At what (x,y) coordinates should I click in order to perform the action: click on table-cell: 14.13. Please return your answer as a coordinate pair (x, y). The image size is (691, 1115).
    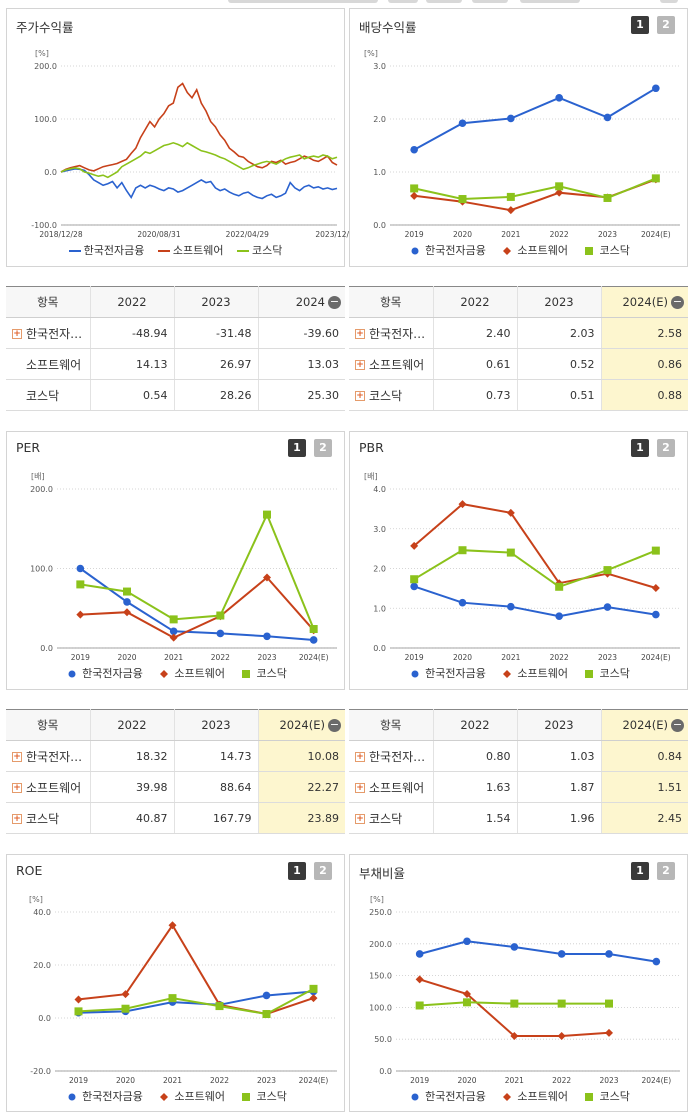
    Looking at the image, I should click on (131, 364).